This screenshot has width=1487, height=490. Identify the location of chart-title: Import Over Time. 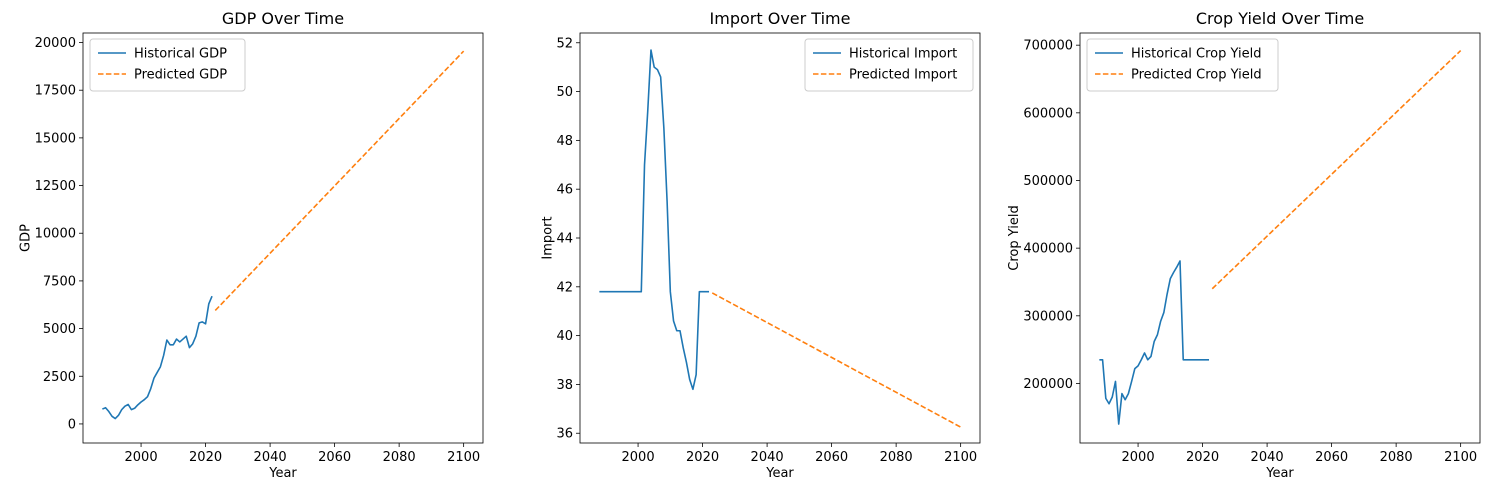
(780, 18).